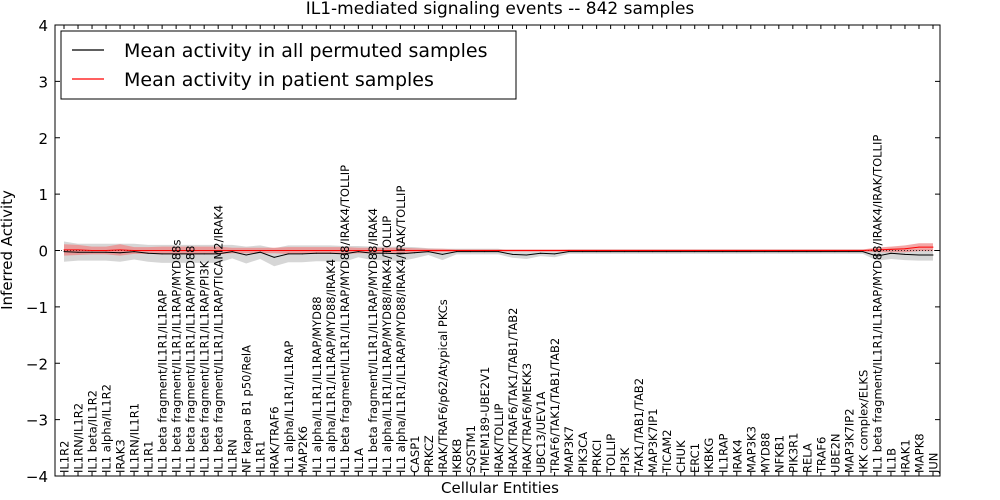 The height and width of the screenshot is (500, 1000). Describe the element at coordinates (500, 488) in the screenshot. I see `x-axis-label: Cellular Entities` at that location.